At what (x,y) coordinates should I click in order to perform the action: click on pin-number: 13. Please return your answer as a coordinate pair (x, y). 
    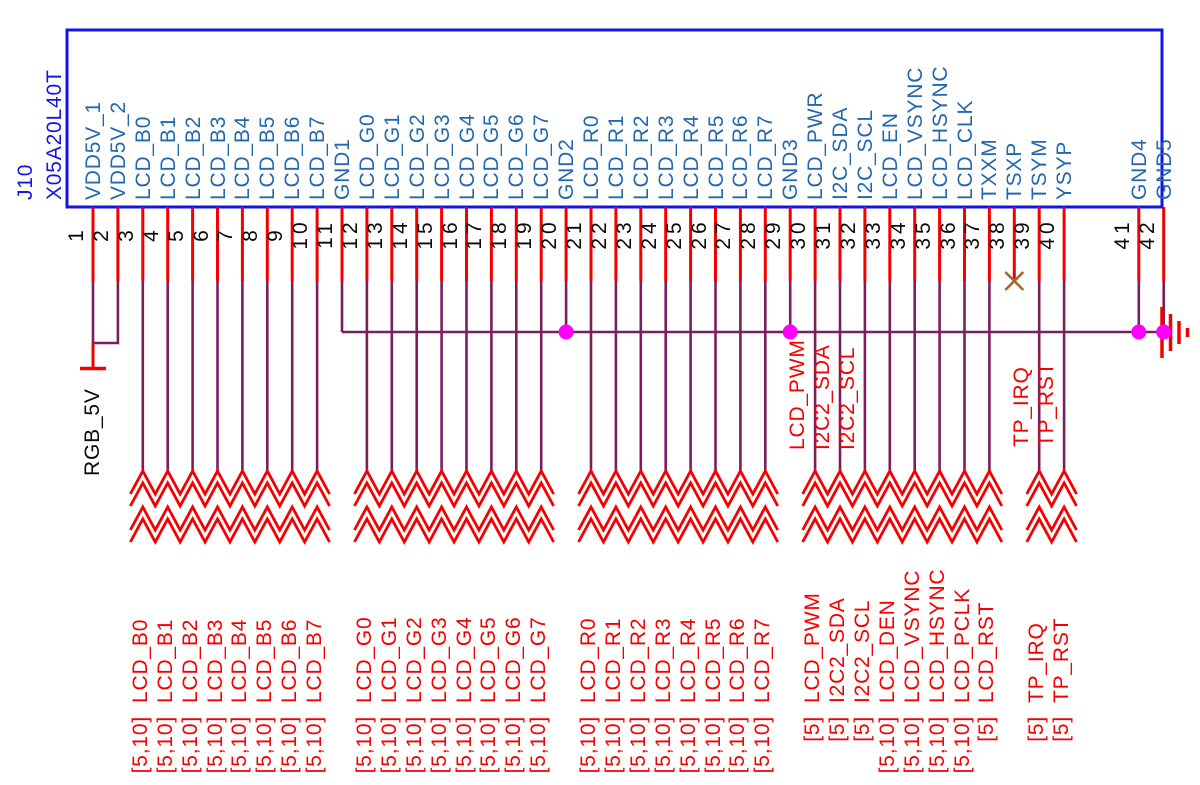
    Looking at the image, I should click on (375, 234).